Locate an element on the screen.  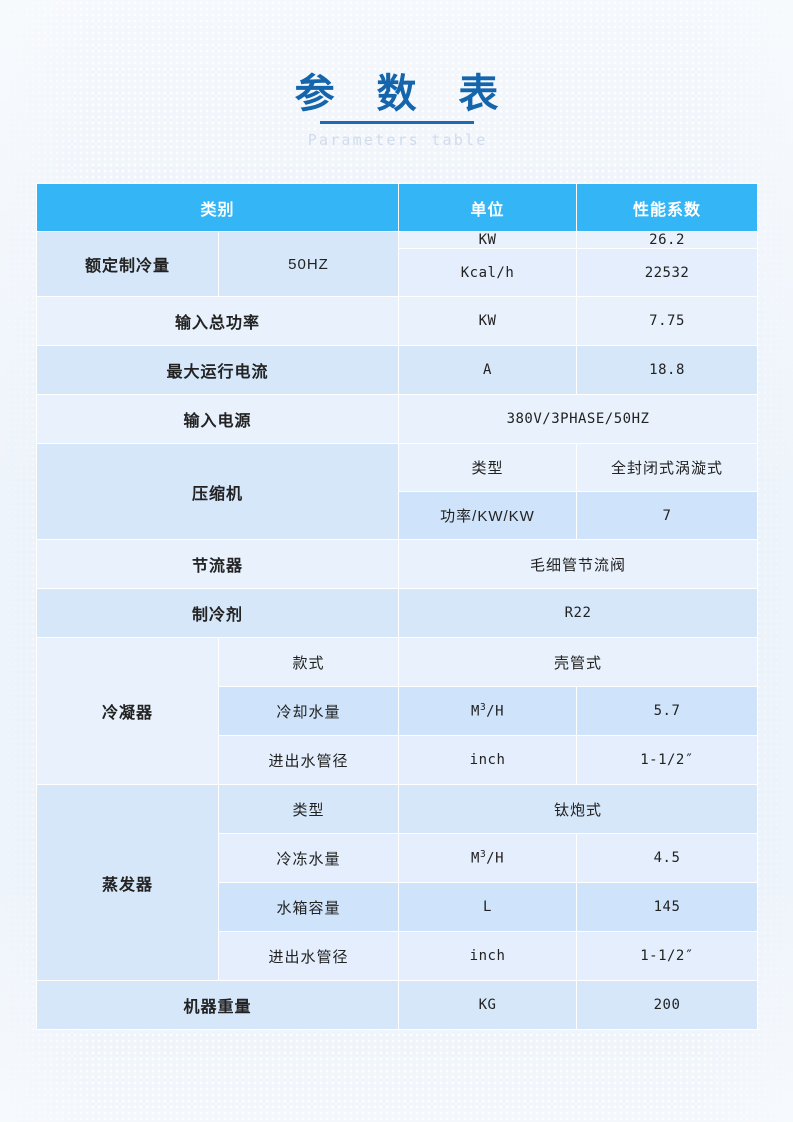
row-spec-50hz: 50HZ is located at coordinates (308, 264).